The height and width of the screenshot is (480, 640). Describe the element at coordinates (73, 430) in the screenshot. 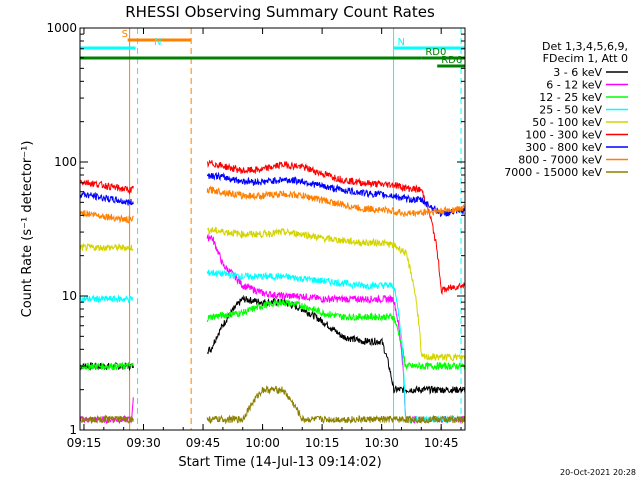

I see `y-tick-label-0: 1` at that location.